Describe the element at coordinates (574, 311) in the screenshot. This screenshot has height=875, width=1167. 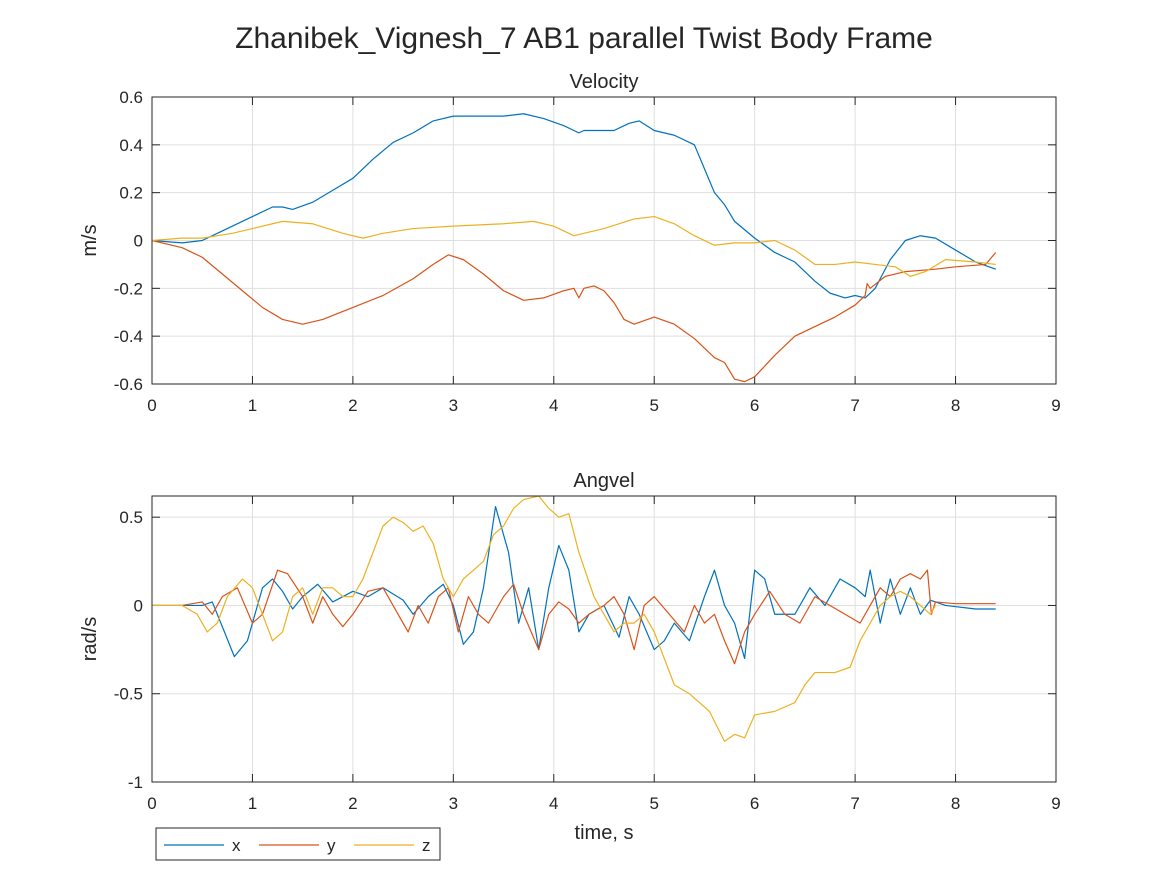
I see `velocity-series-y-line` at that location.